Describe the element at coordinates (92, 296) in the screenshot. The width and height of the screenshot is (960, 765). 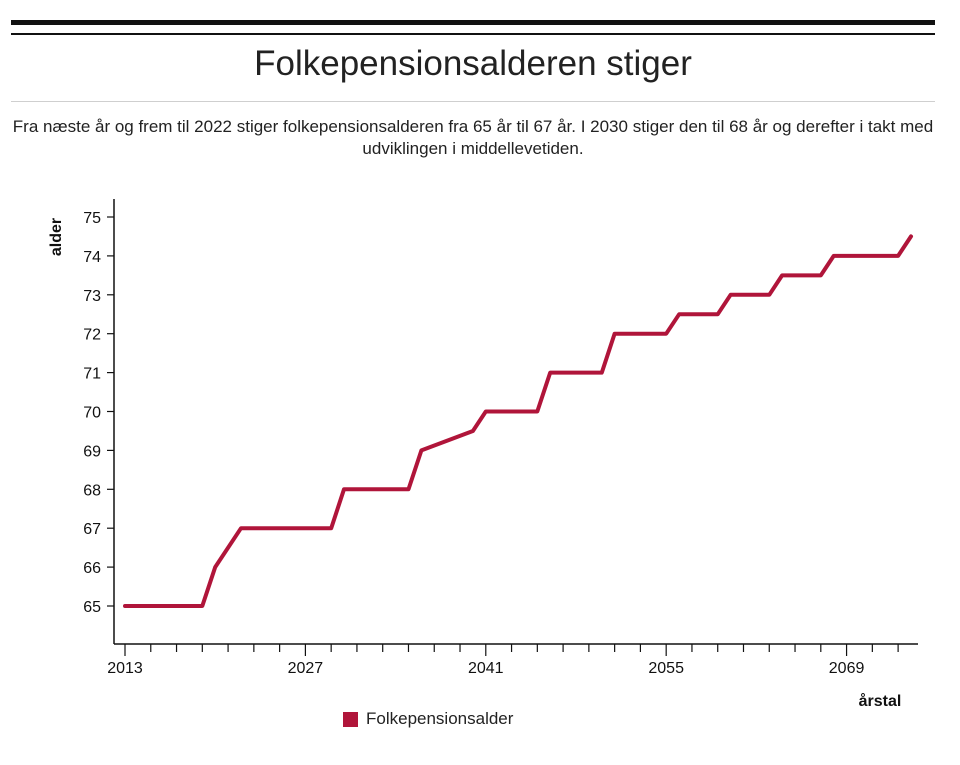
I see `y-tick-label: 73` at that location.